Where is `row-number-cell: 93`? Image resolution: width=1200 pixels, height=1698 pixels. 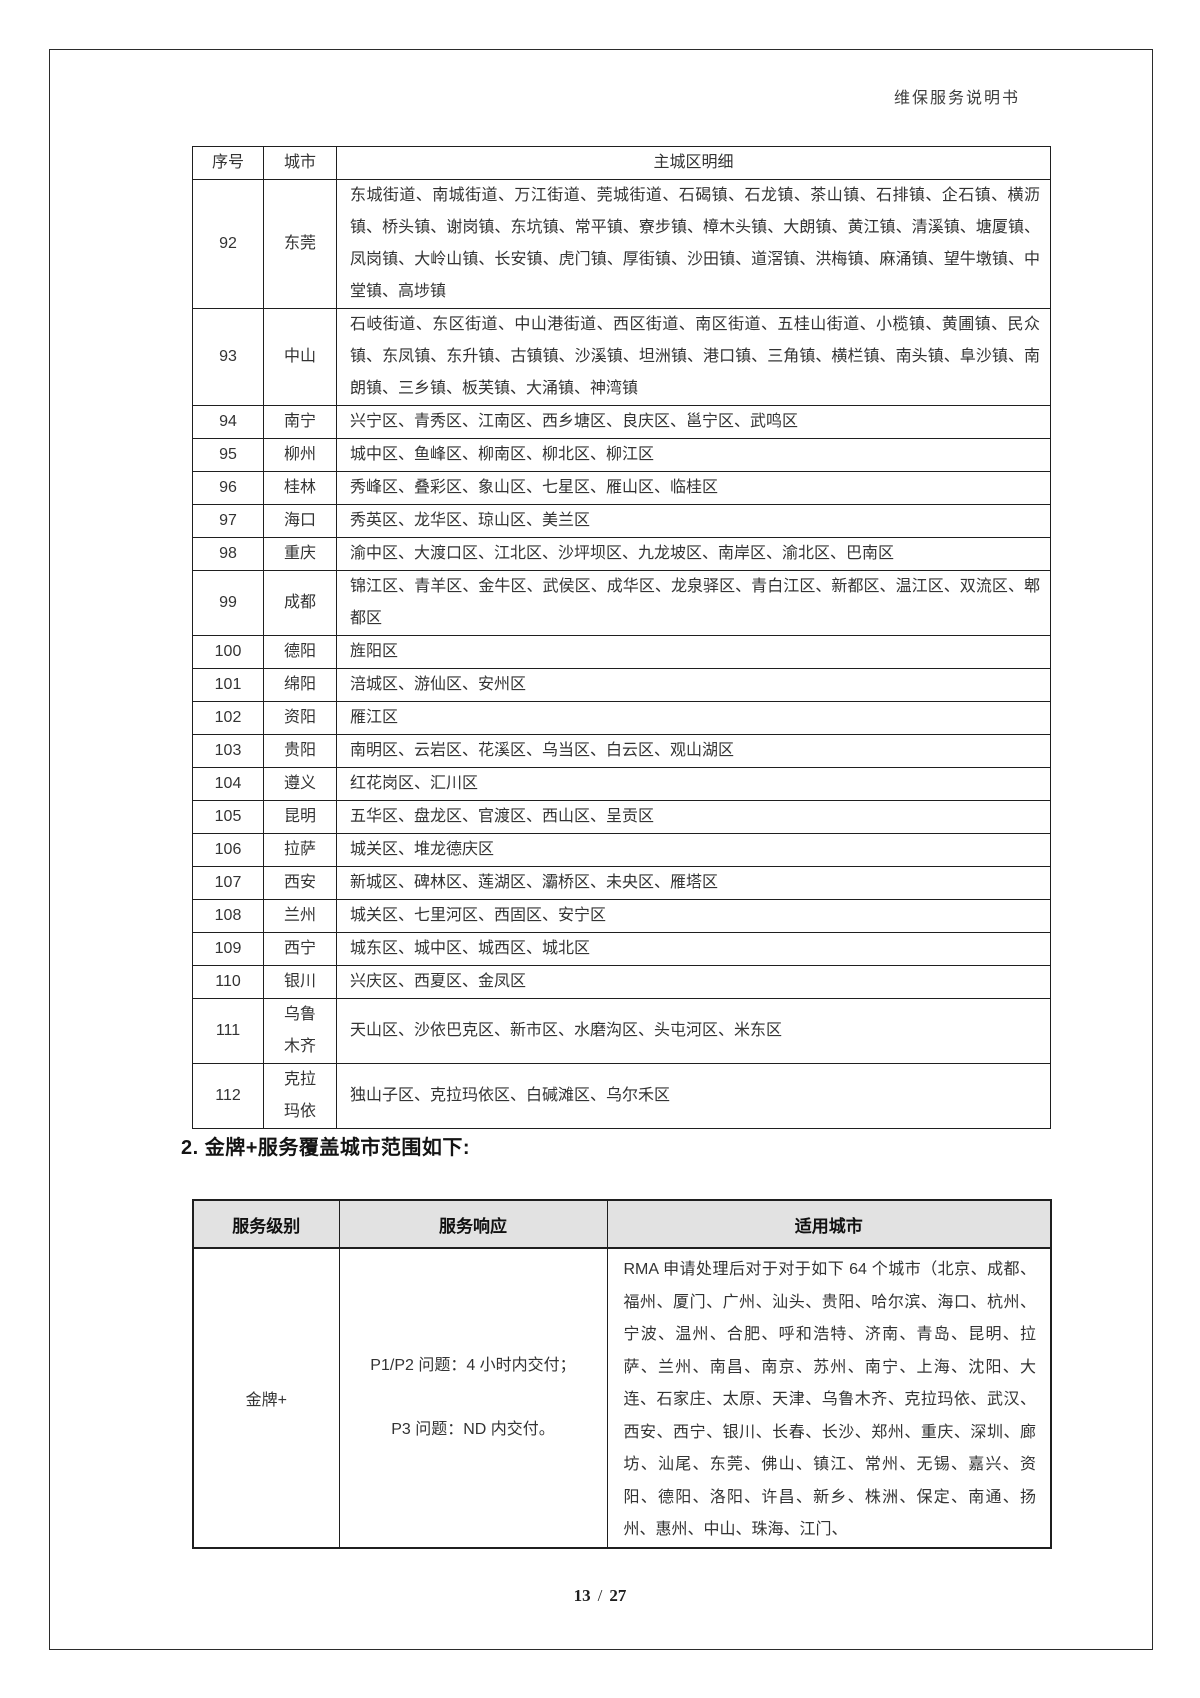 row-number-cell: 93 is located at coordinates (228, 357).